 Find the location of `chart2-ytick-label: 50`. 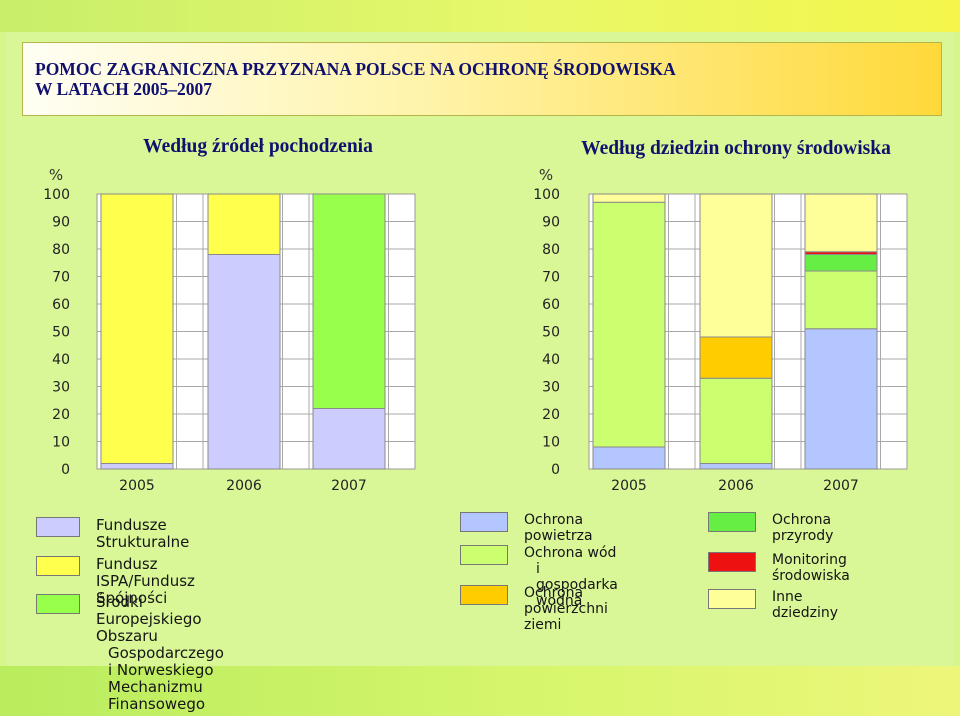

chart2-ytick-label: 50 is located at coordinates (551, 333).